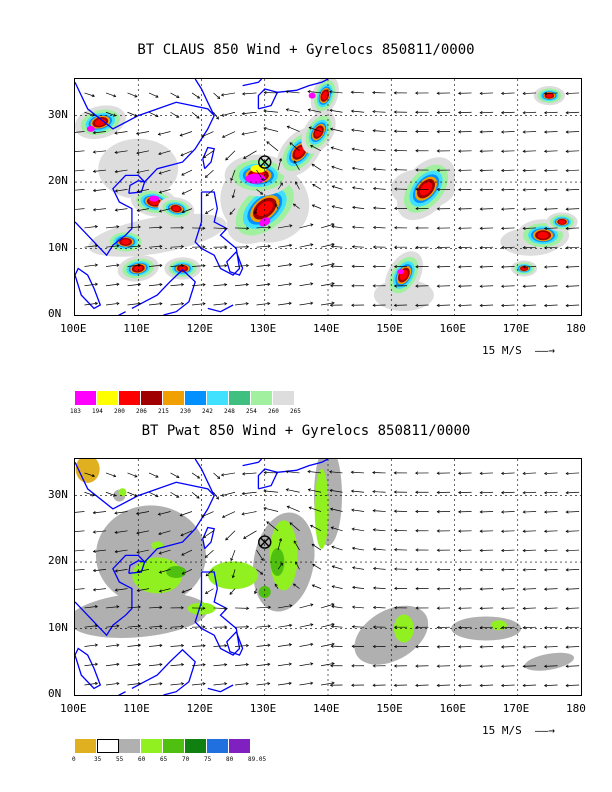 This screenshot has height=792, width=612. I want to click on pwat-blob-lightgreen, so click(122, 492).